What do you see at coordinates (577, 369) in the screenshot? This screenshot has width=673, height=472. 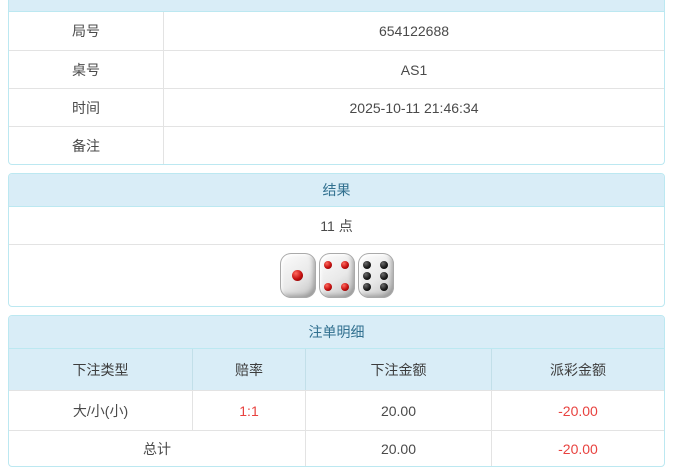 I see `col-header-payout-amount: 派彩金额` at bounding box center [577, 369].